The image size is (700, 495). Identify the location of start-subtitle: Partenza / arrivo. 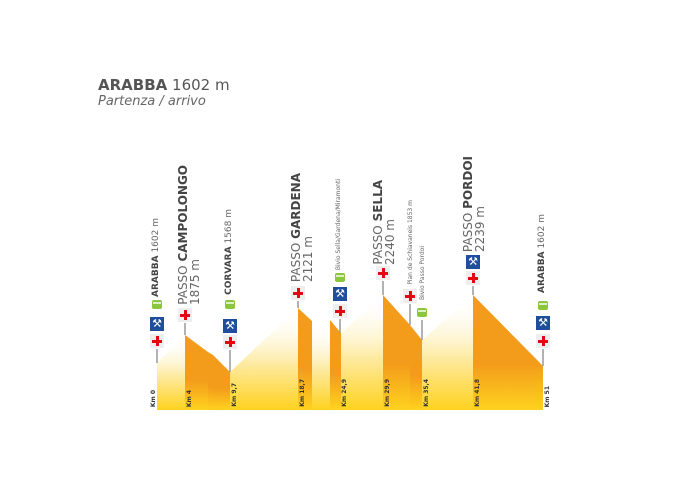
(152, 101).